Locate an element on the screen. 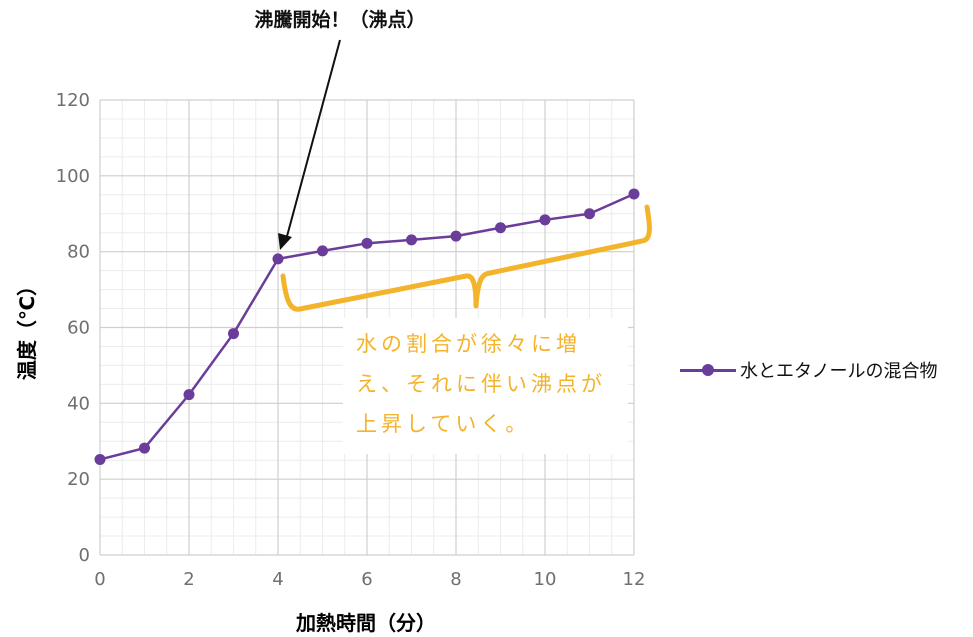 This screenshot has width=973, height=637. y-tick-label: 20 is located at coordinates (78, 479).